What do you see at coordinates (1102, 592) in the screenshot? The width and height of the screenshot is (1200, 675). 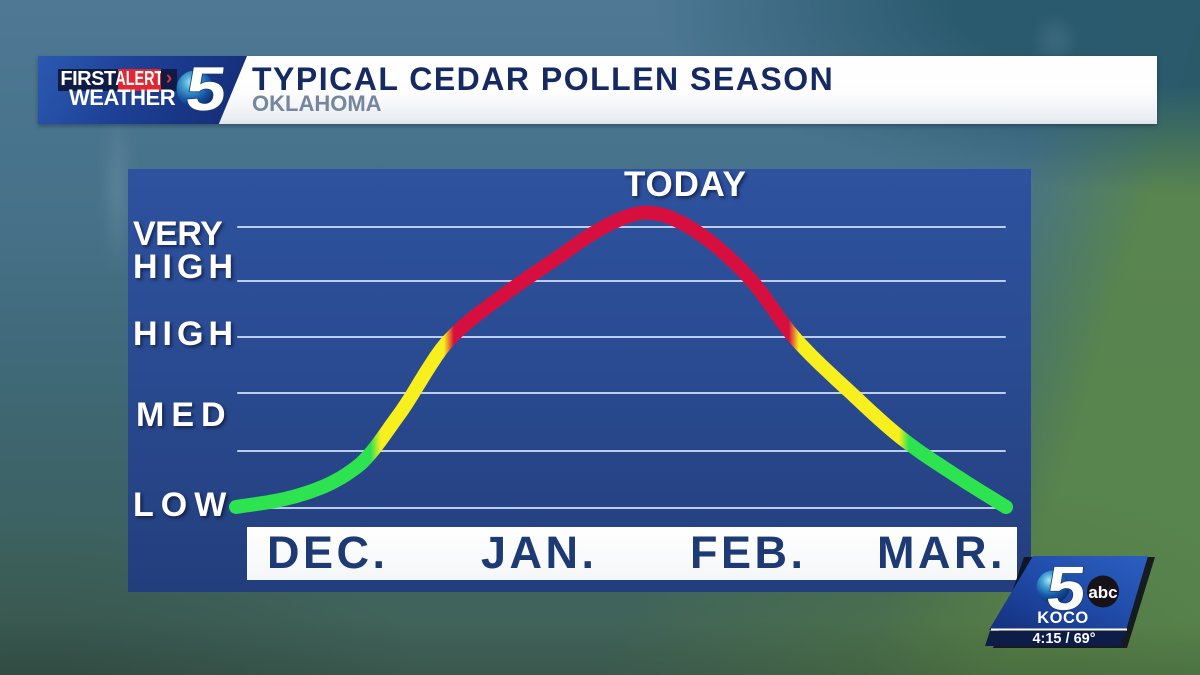 I see `svg-text: abc` at bounding box center [1102, 592].